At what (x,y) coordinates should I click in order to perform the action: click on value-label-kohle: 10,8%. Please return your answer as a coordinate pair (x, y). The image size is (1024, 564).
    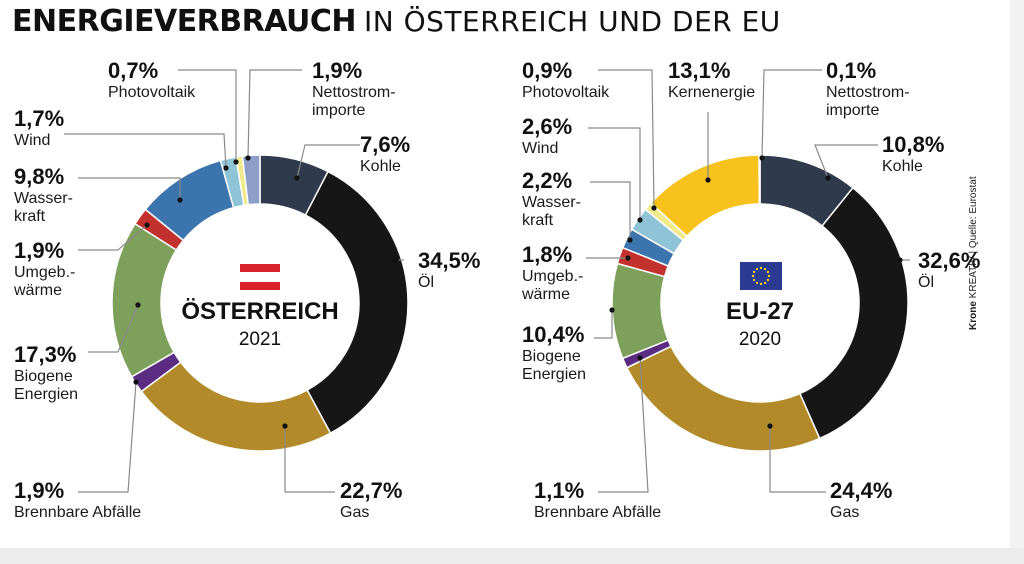
    Looking at the image, I should click on (913, 144).